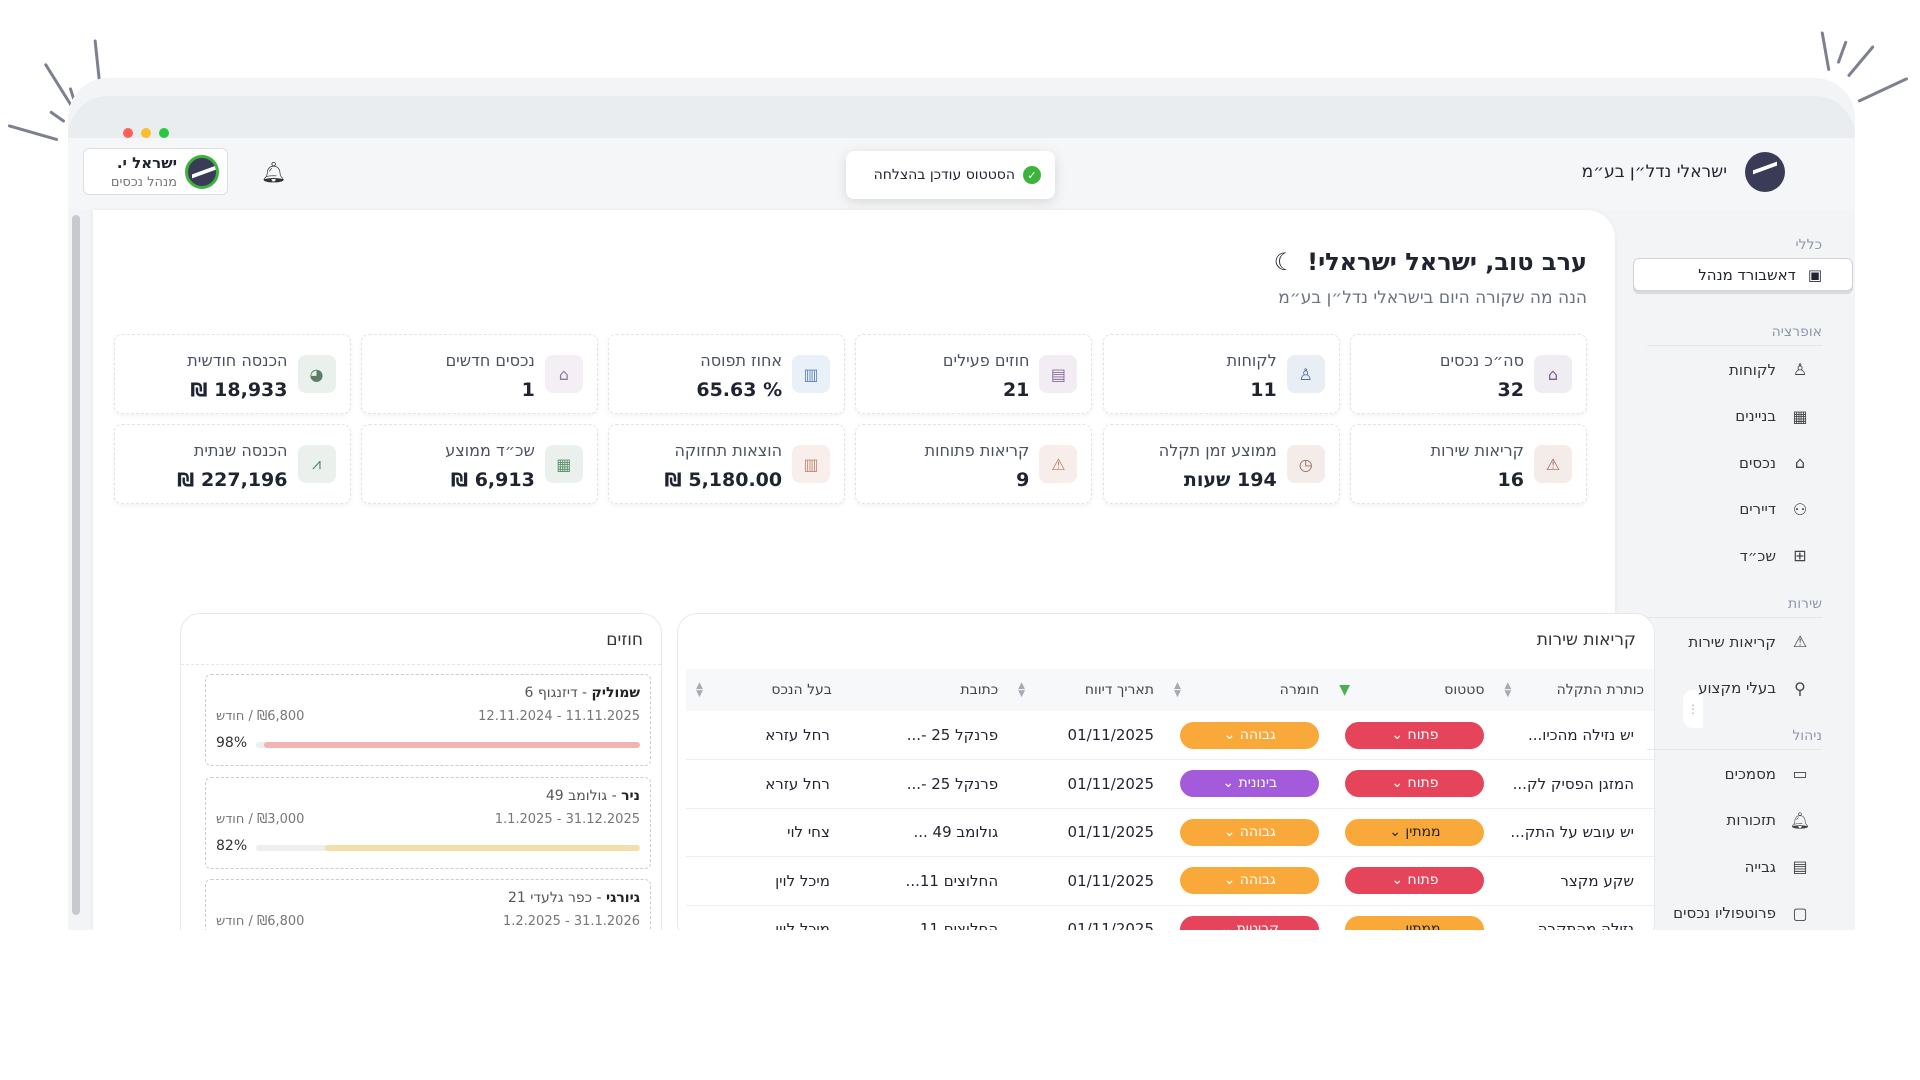 The height and width of the screenshot is (1080, 1920). I want to click on filter-icon: ▼, so click(1344, 690).